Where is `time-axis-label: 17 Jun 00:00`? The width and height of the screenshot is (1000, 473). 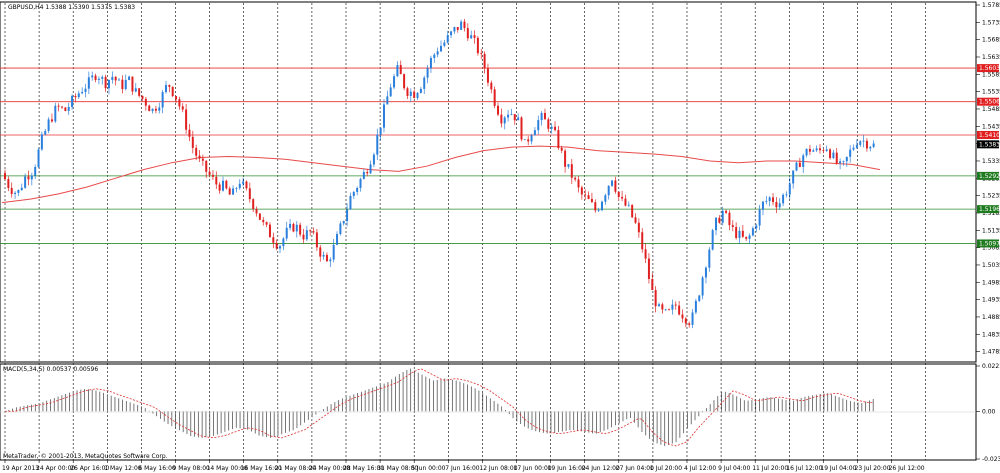
time-axis-label: 17 Jun 00:00 is located at coordinates (533, 468).